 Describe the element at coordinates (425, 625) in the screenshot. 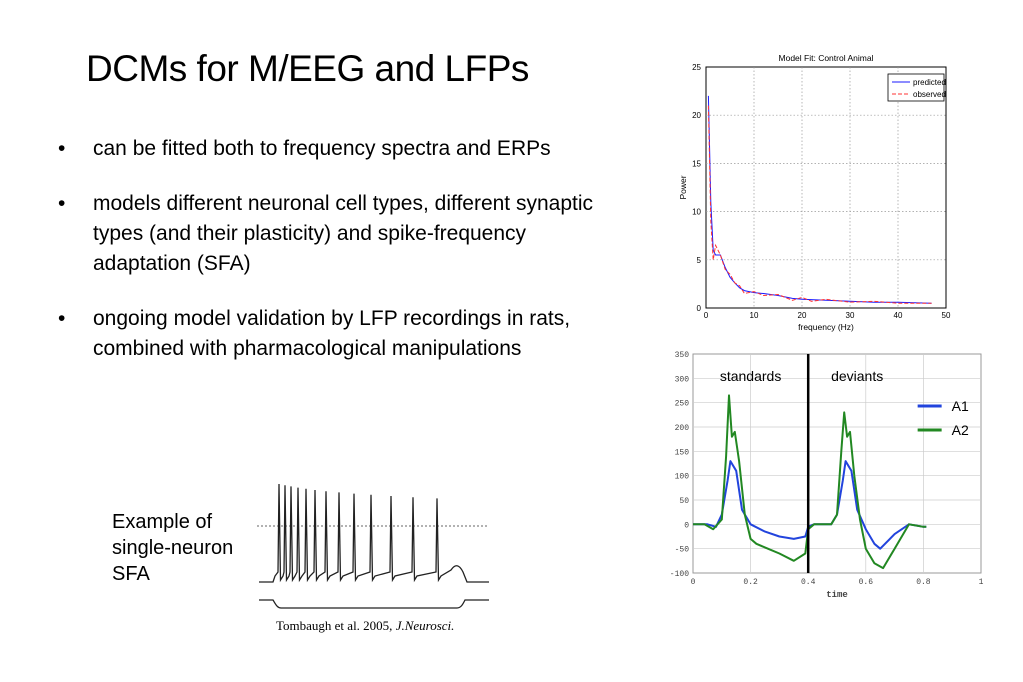

I see `citation-journal: J.Neurosci.` at that location.